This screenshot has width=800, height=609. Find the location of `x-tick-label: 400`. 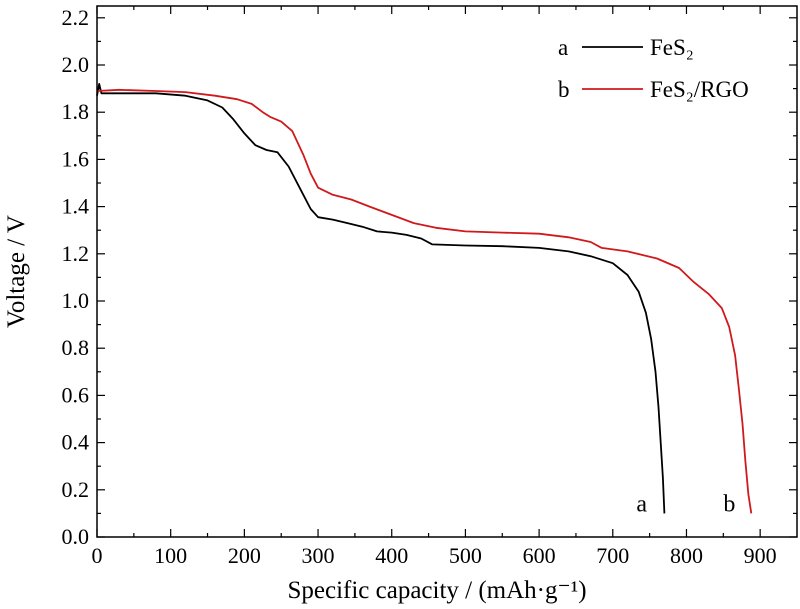

x-tick-label: 400 is located at coordinates (391, 555).